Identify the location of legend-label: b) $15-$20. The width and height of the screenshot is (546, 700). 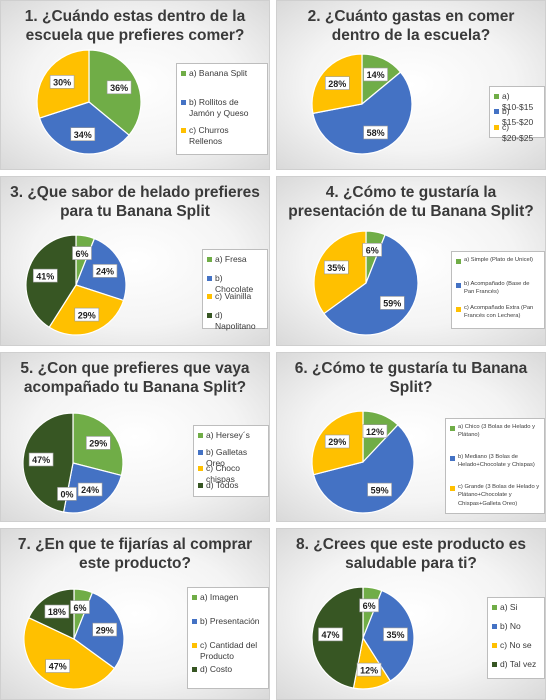
(518, 117).